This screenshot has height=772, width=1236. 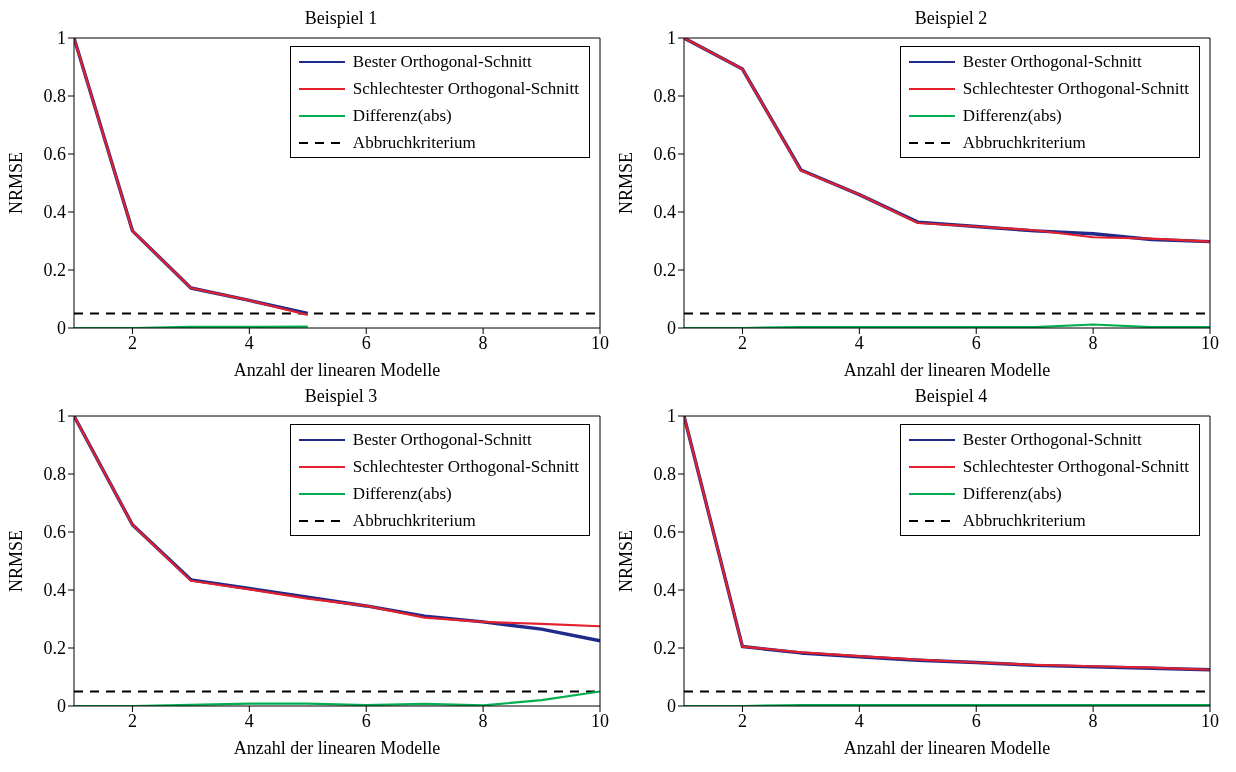 I want to click on chart-title: Beispiel 3, so click(x=341, y=397).